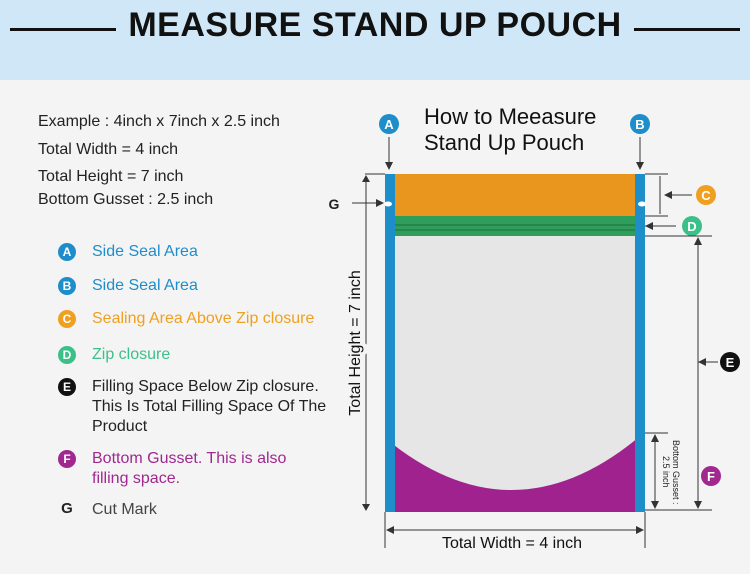 Image resolution: width=750 pixels, height=574 pixels. What do you see at coordinates (203, 252) in the screenshot?
I see `legend-item-a: A Side Seal Area` at bounding box center [203, 252].